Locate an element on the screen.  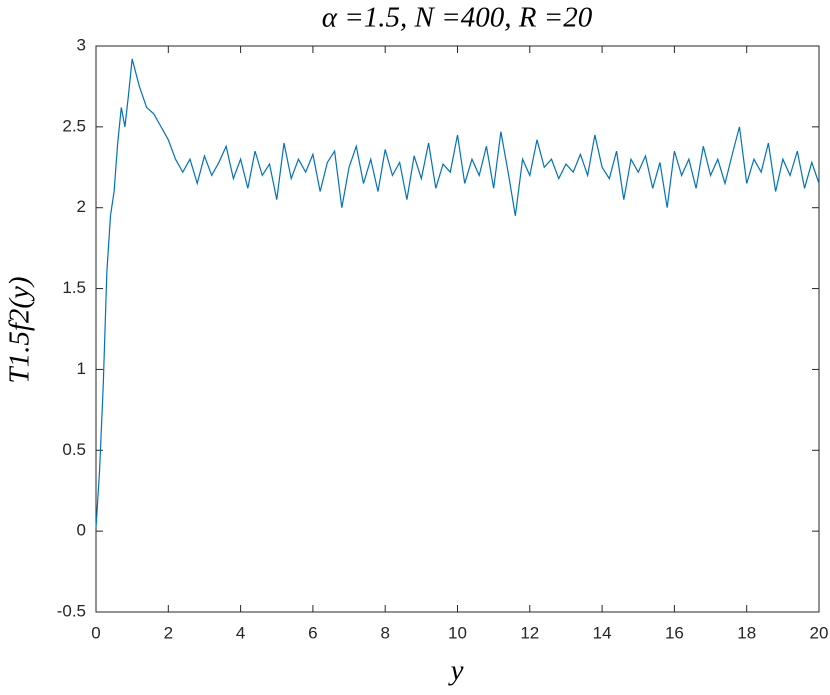
x-tick-label: 10 is located at coordinates (457, 632).